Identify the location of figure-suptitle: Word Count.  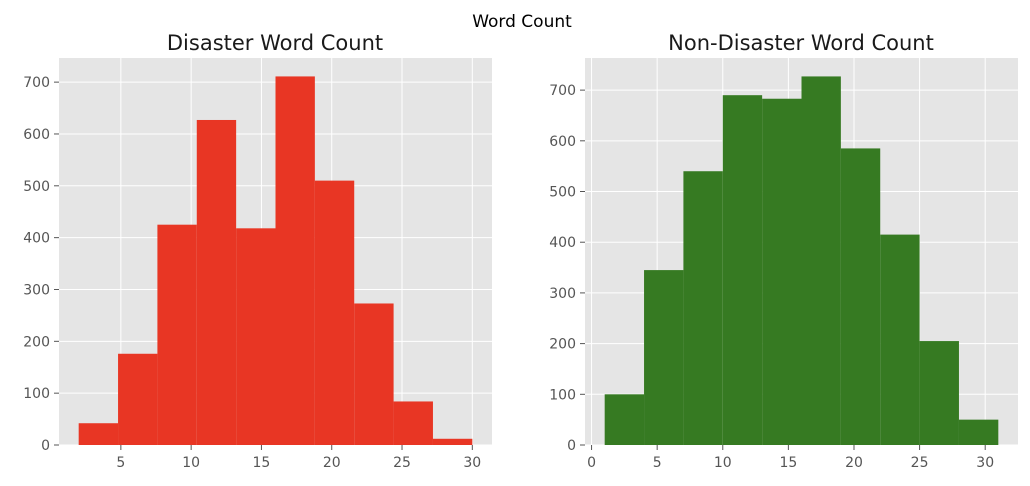
(522, 22).